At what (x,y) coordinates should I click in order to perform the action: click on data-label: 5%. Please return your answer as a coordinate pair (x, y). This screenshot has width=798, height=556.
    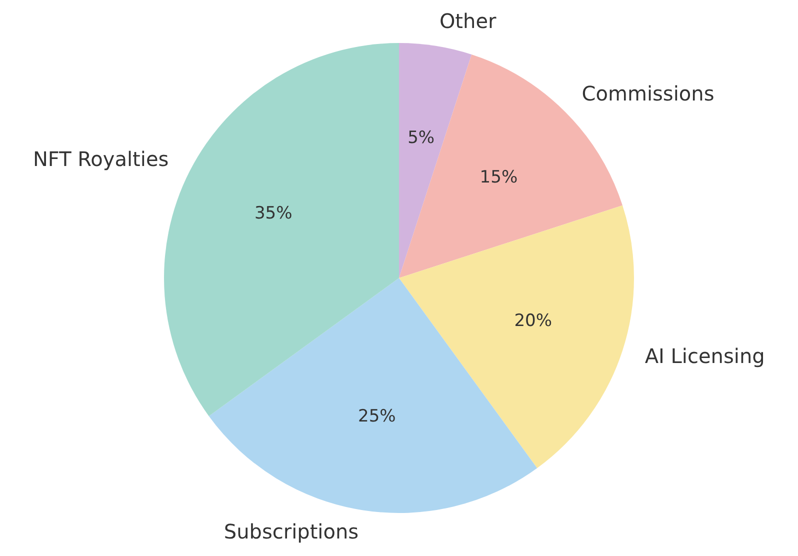
    Looking at the image, I should click on (421, 138).